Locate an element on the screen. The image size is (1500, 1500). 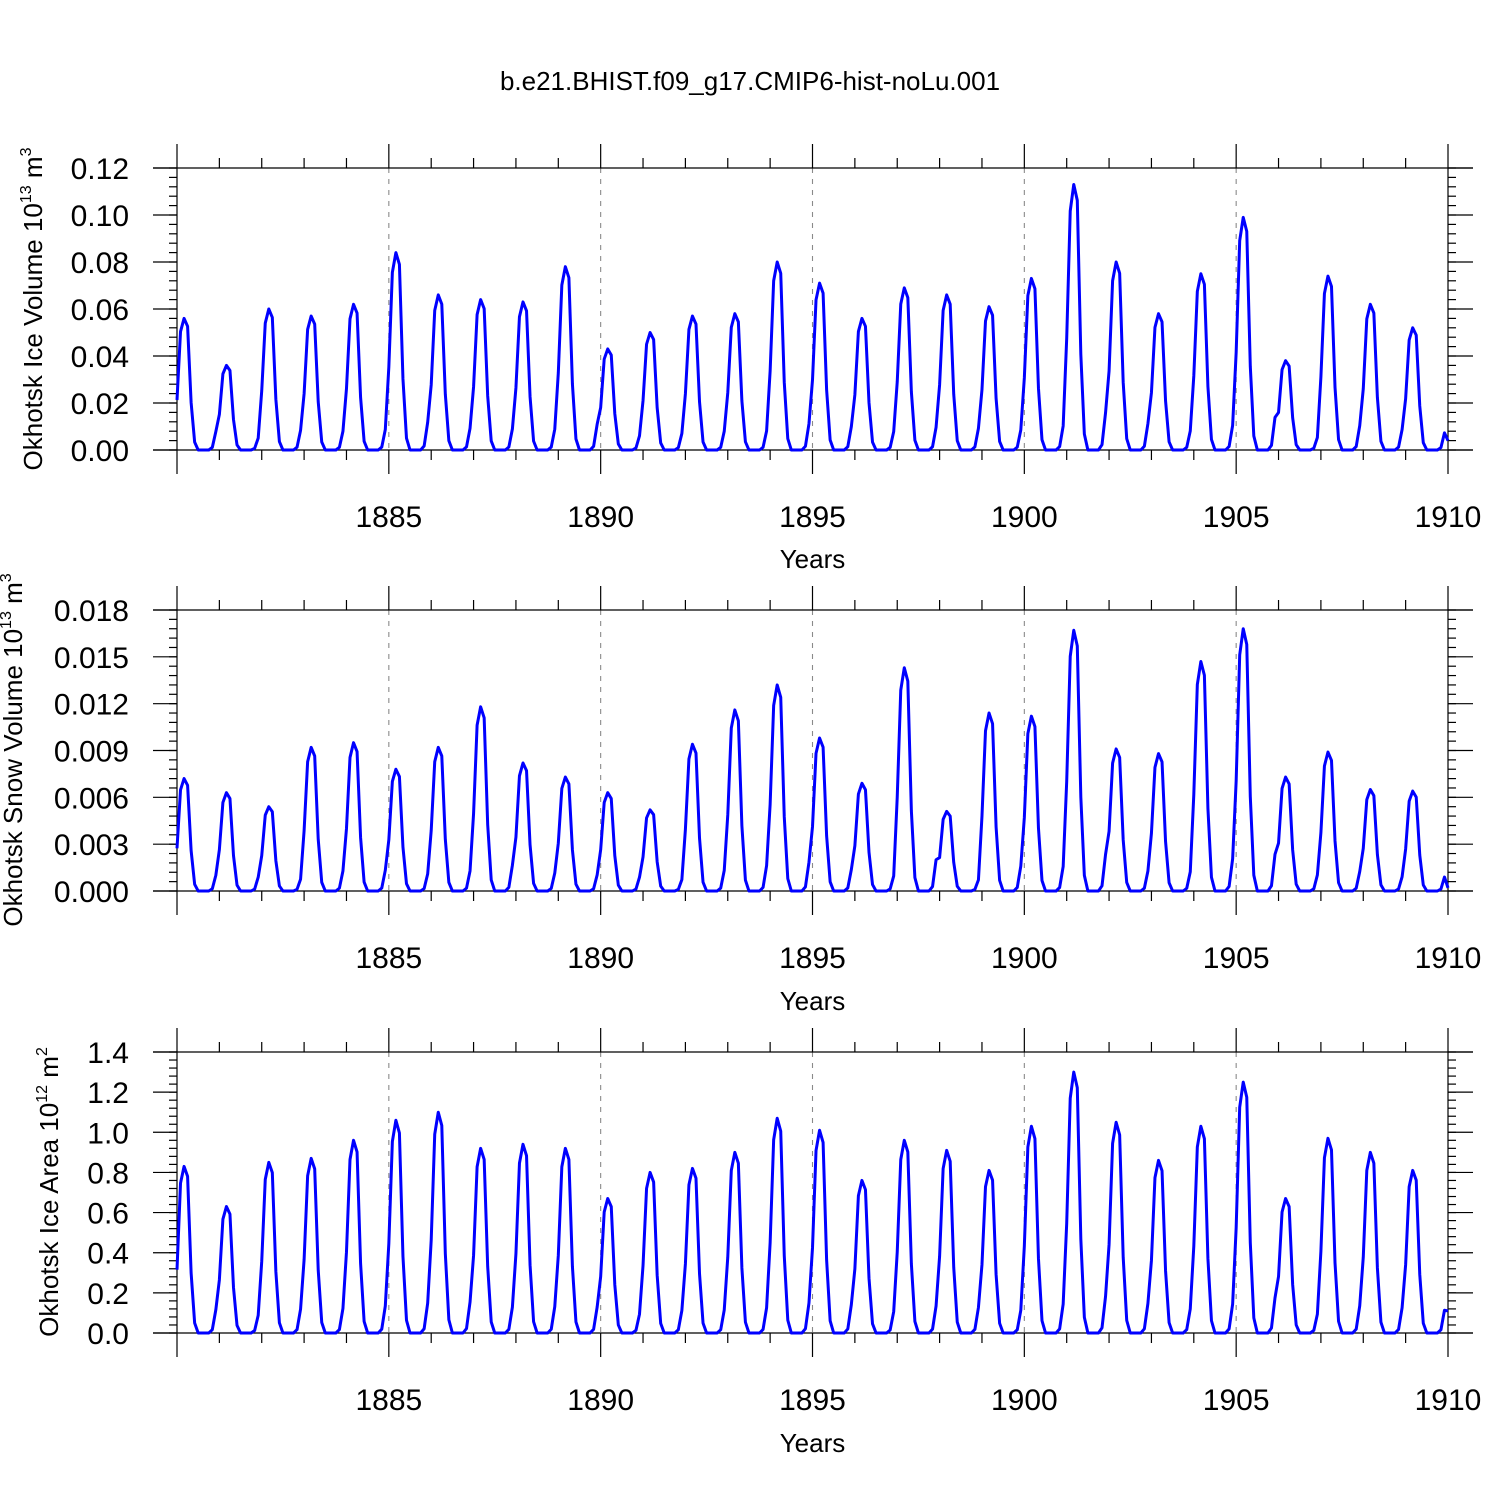
y-axis-label: Okhotsk Snow Volume 1013 m3 is located at coordinates (14, 749).